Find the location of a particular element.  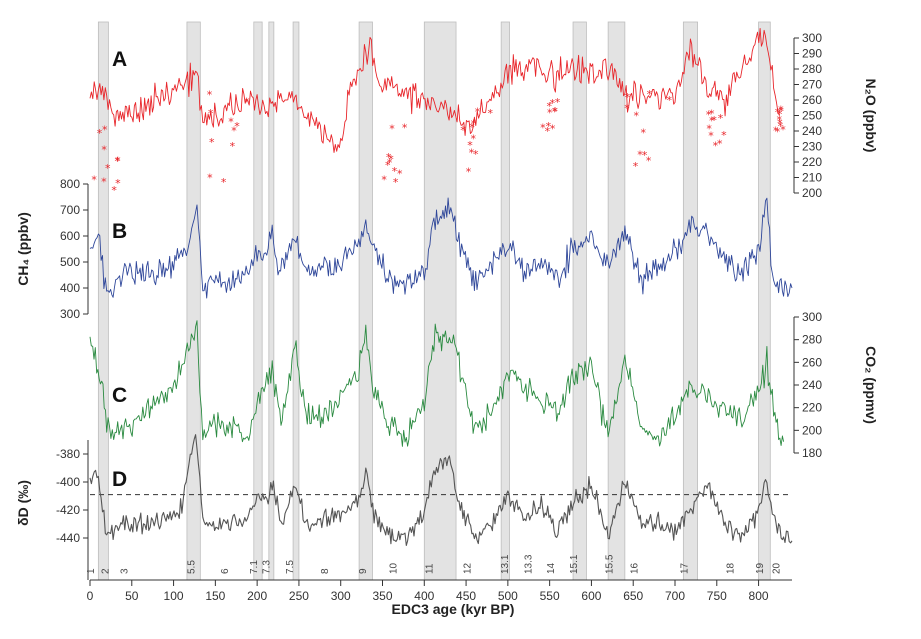

mis-stage-label: 13.3 is located at coordinates (528, 564).